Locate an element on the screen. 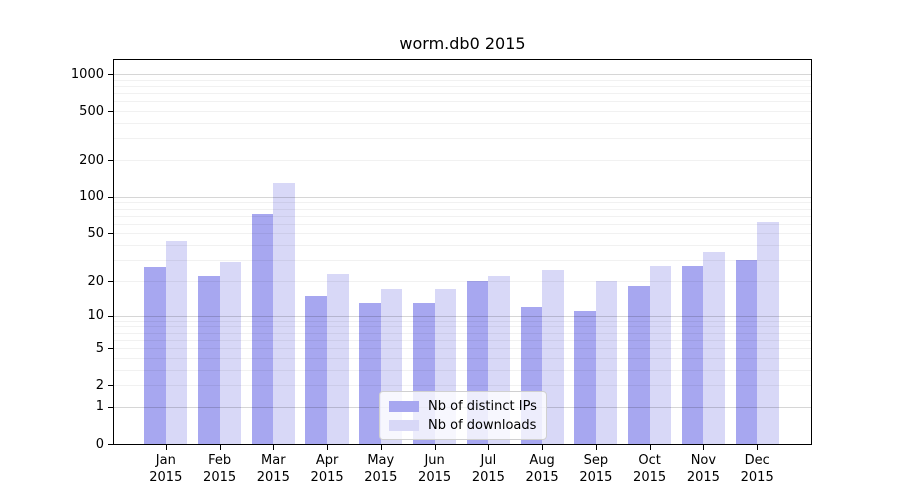  x-tick-feb is located at coordinates (220, 447).